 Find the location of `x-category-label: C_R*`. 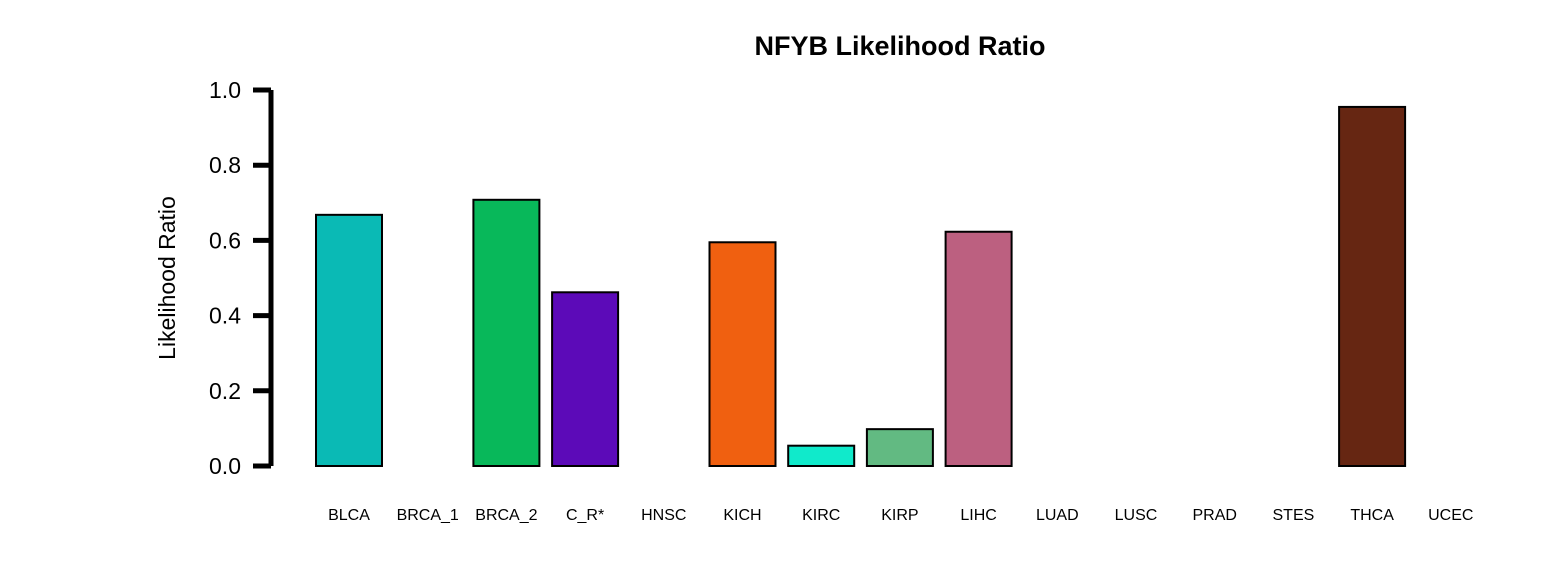

x-category-label: C_R* is located at coordinates (585, 515).